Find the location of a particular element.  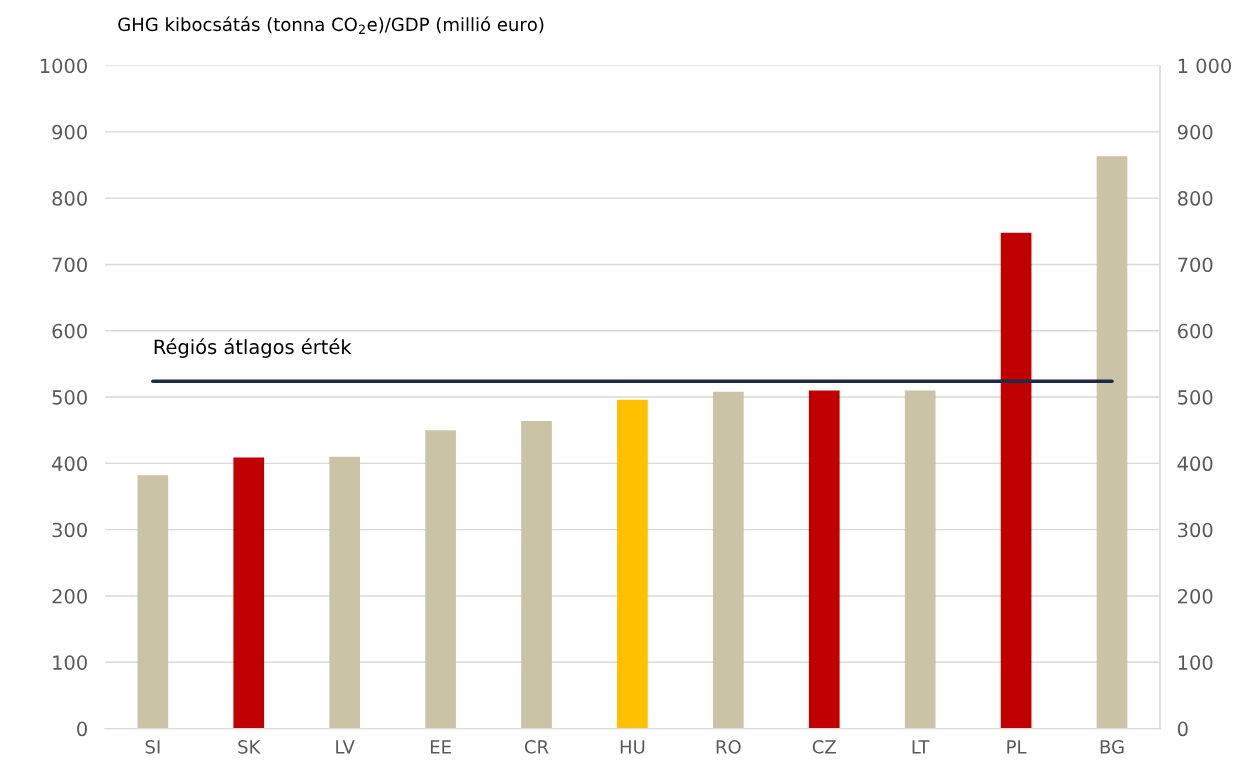

y-tick-label: 500 is located at coordinates (69, 397).